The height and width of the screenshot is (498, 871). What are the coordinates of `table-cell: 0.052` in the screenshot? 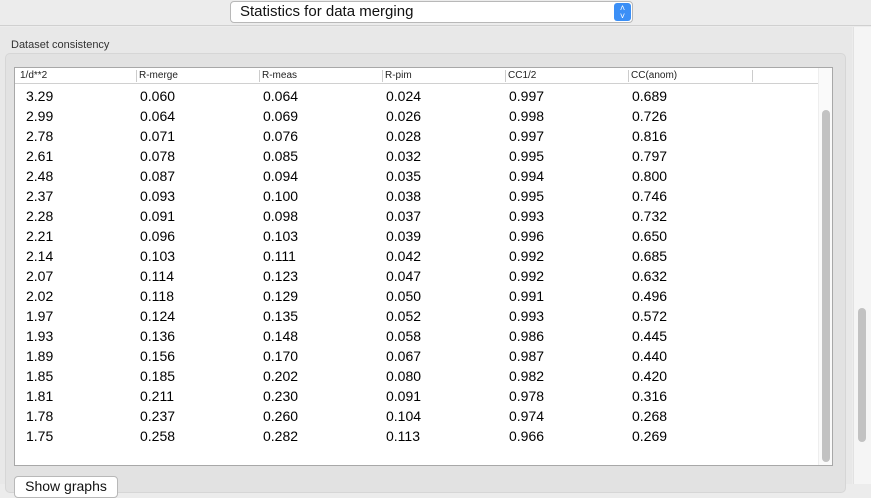 It's located at (404, 316).